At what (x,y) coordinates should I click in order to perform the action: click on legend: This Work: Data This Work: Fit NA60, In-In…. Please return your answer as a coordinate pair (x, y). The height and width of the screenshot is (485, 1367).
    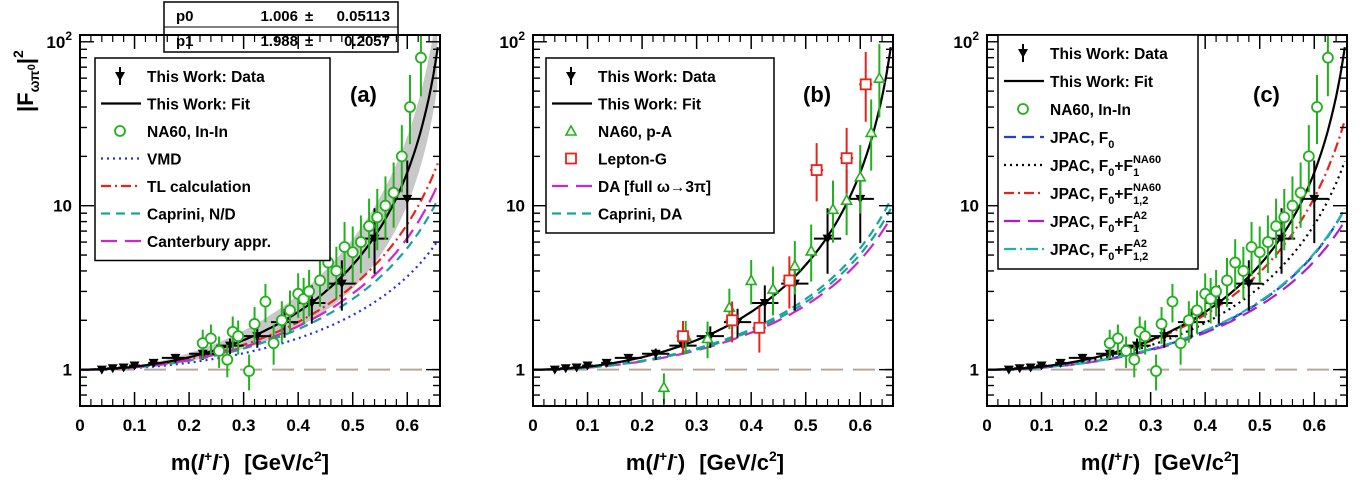
    Looking at the image, I should click on (212, 159).